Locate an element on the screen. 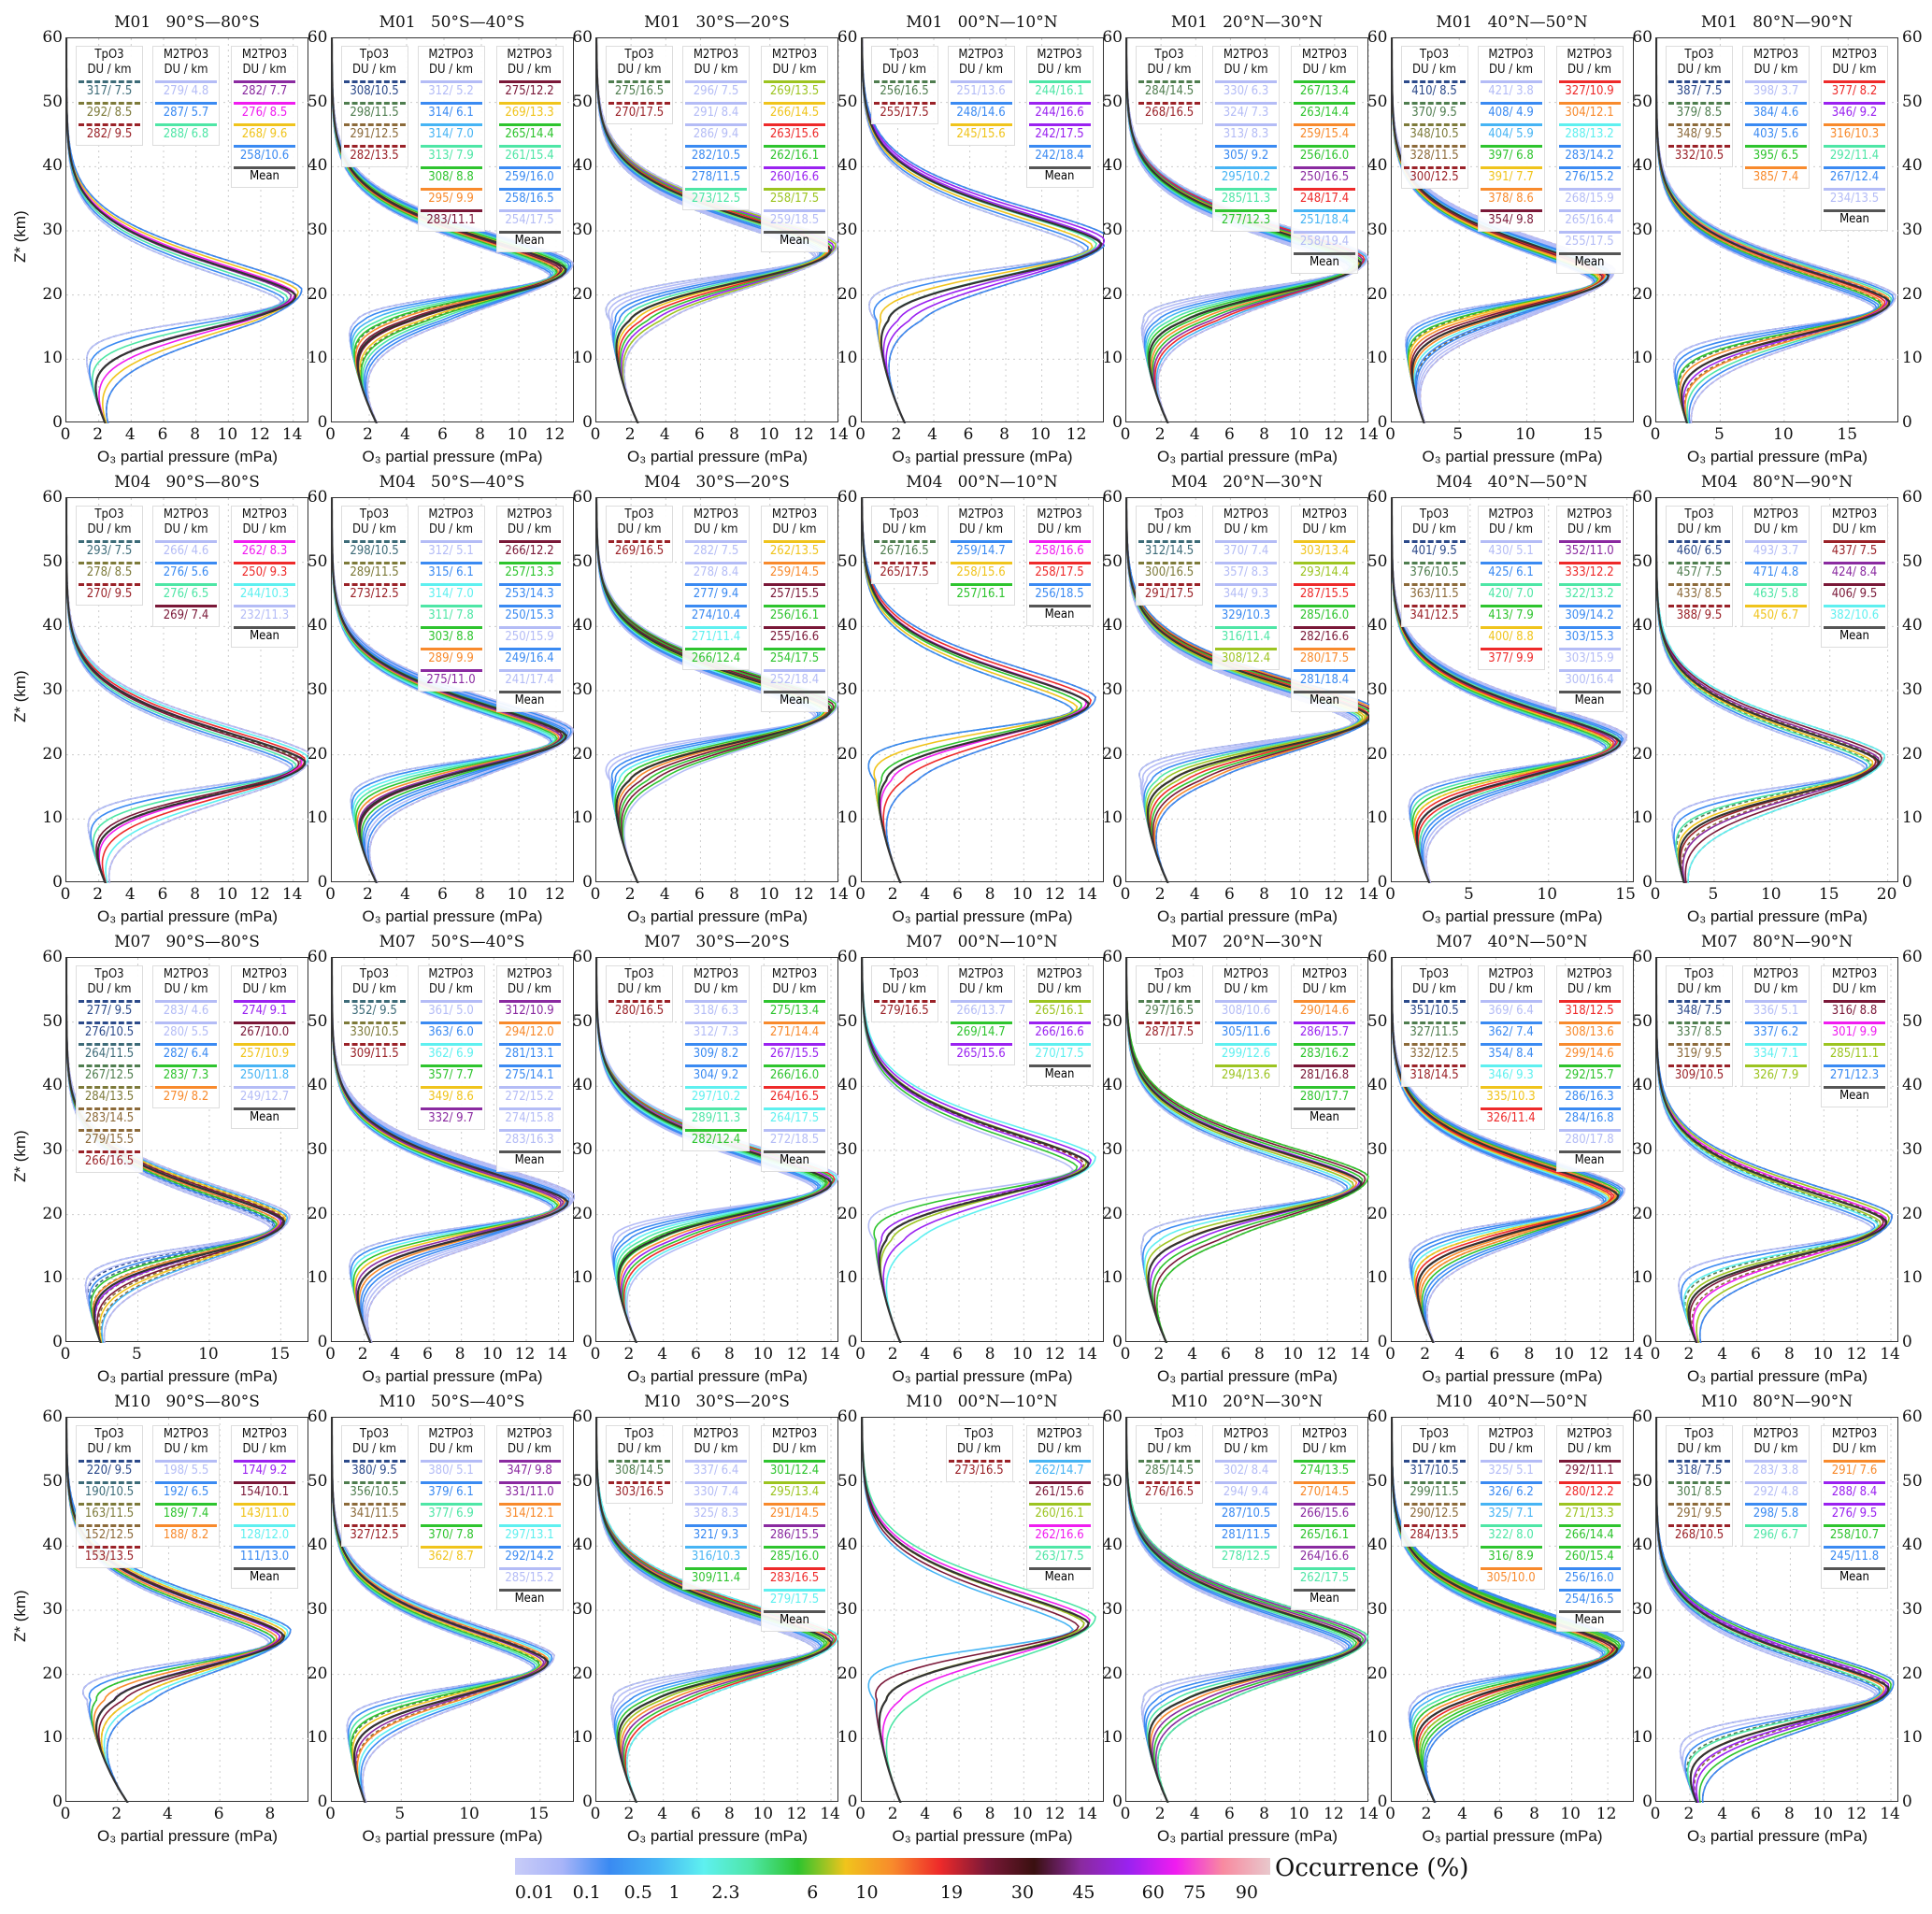 This screenshot has width=1932, height=1914. y-tick-label-right: 20 is located at coordinates (1912, 1214).